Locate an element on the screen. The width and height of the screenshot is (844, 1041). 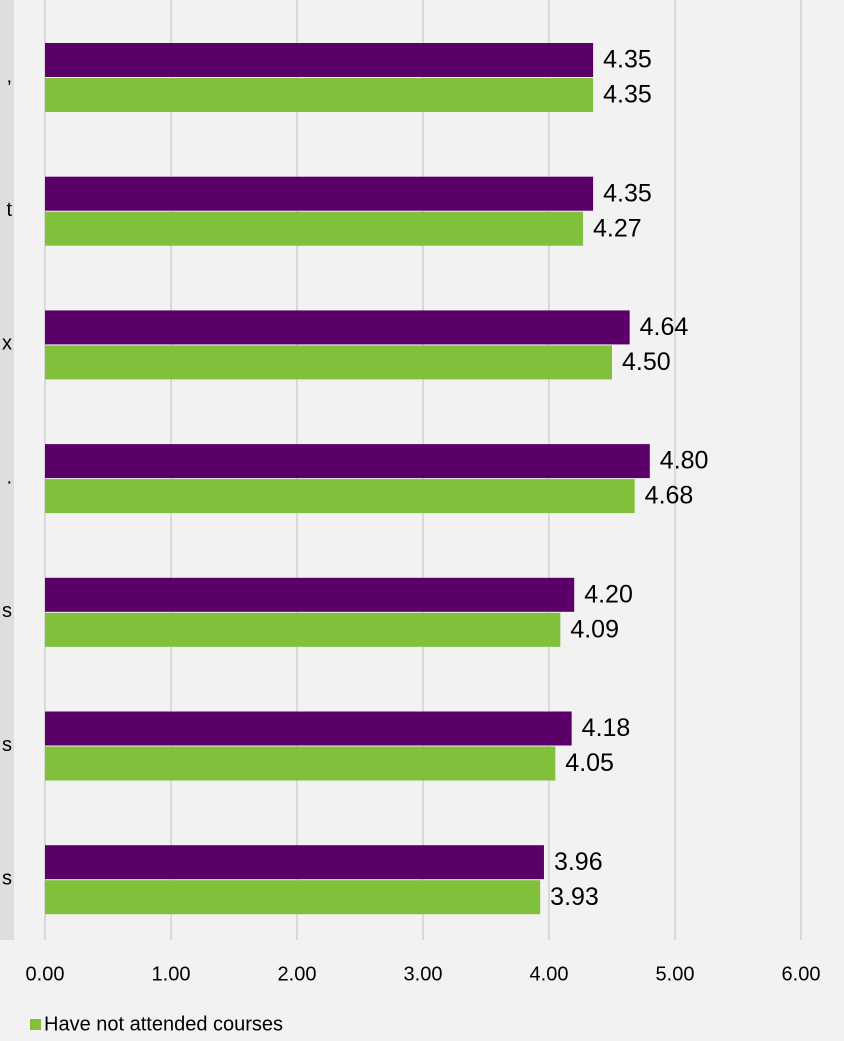
category-label: t is located at coordinates (9, 210).